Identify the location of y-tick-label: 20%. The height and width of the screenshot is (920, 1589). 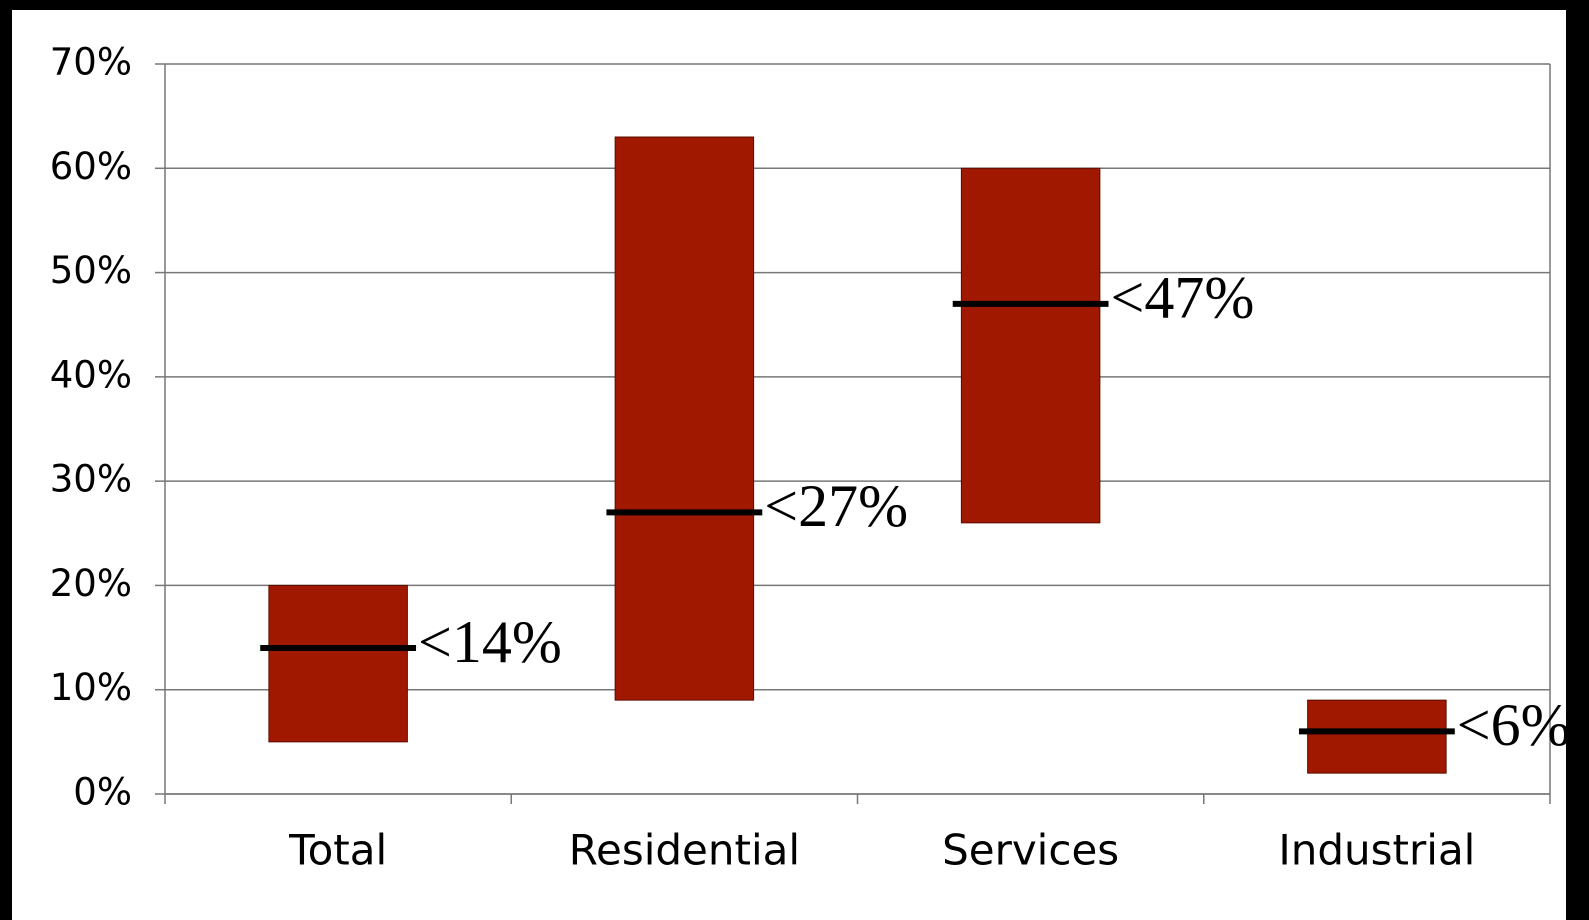
(91, 583).